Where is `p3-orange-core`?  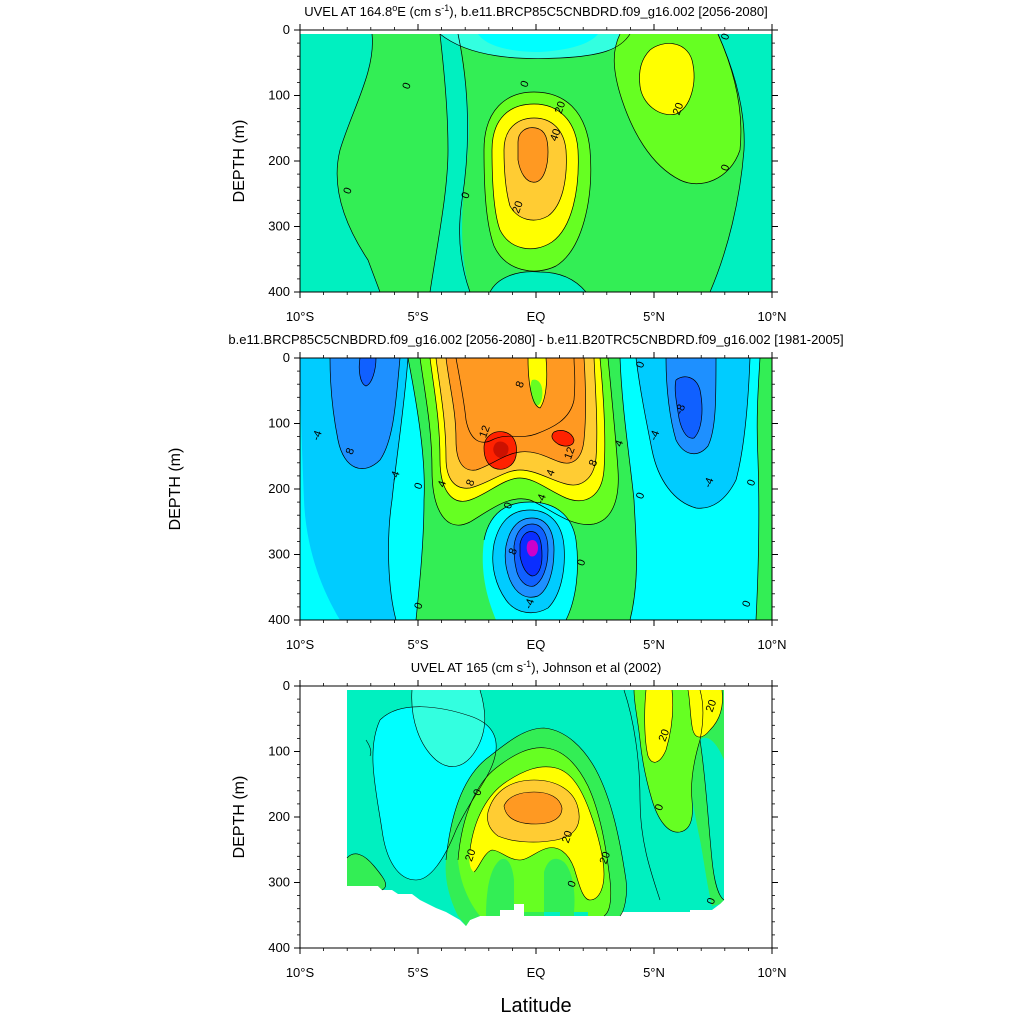
p3-orange-core is located at coordinates (533, 808).